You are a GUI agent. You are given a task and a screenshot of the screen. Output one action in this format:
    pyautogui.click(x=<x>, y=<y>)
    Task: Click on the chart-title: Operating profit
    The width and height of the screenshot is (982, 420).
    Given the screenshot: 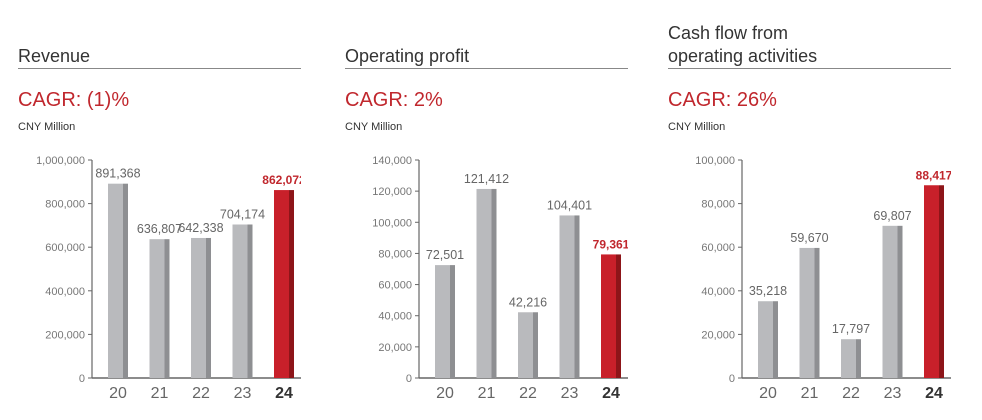 What is the action you would take?
    pyautogui.click(x=407, y=56)
    